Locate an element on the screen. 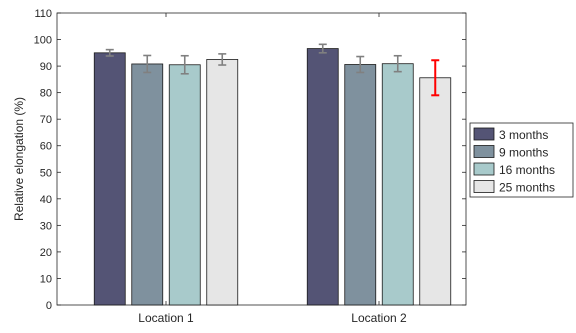  y-tick-label: 110 is located at coordinates (43, 14).